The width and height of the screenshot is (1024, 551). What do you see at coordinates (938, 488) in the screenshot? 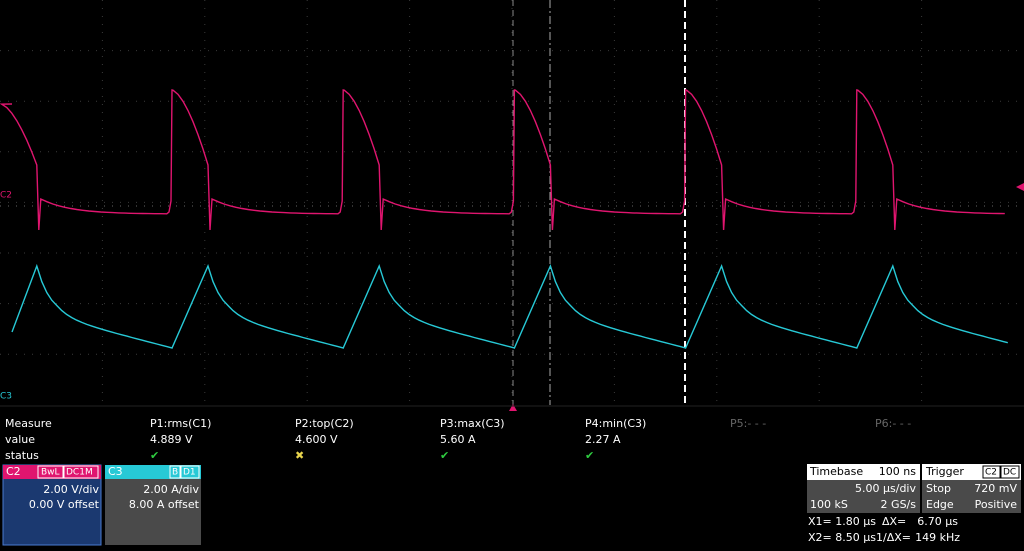
I see `trigger-mode: Stop` at bounding box center [938, 488].